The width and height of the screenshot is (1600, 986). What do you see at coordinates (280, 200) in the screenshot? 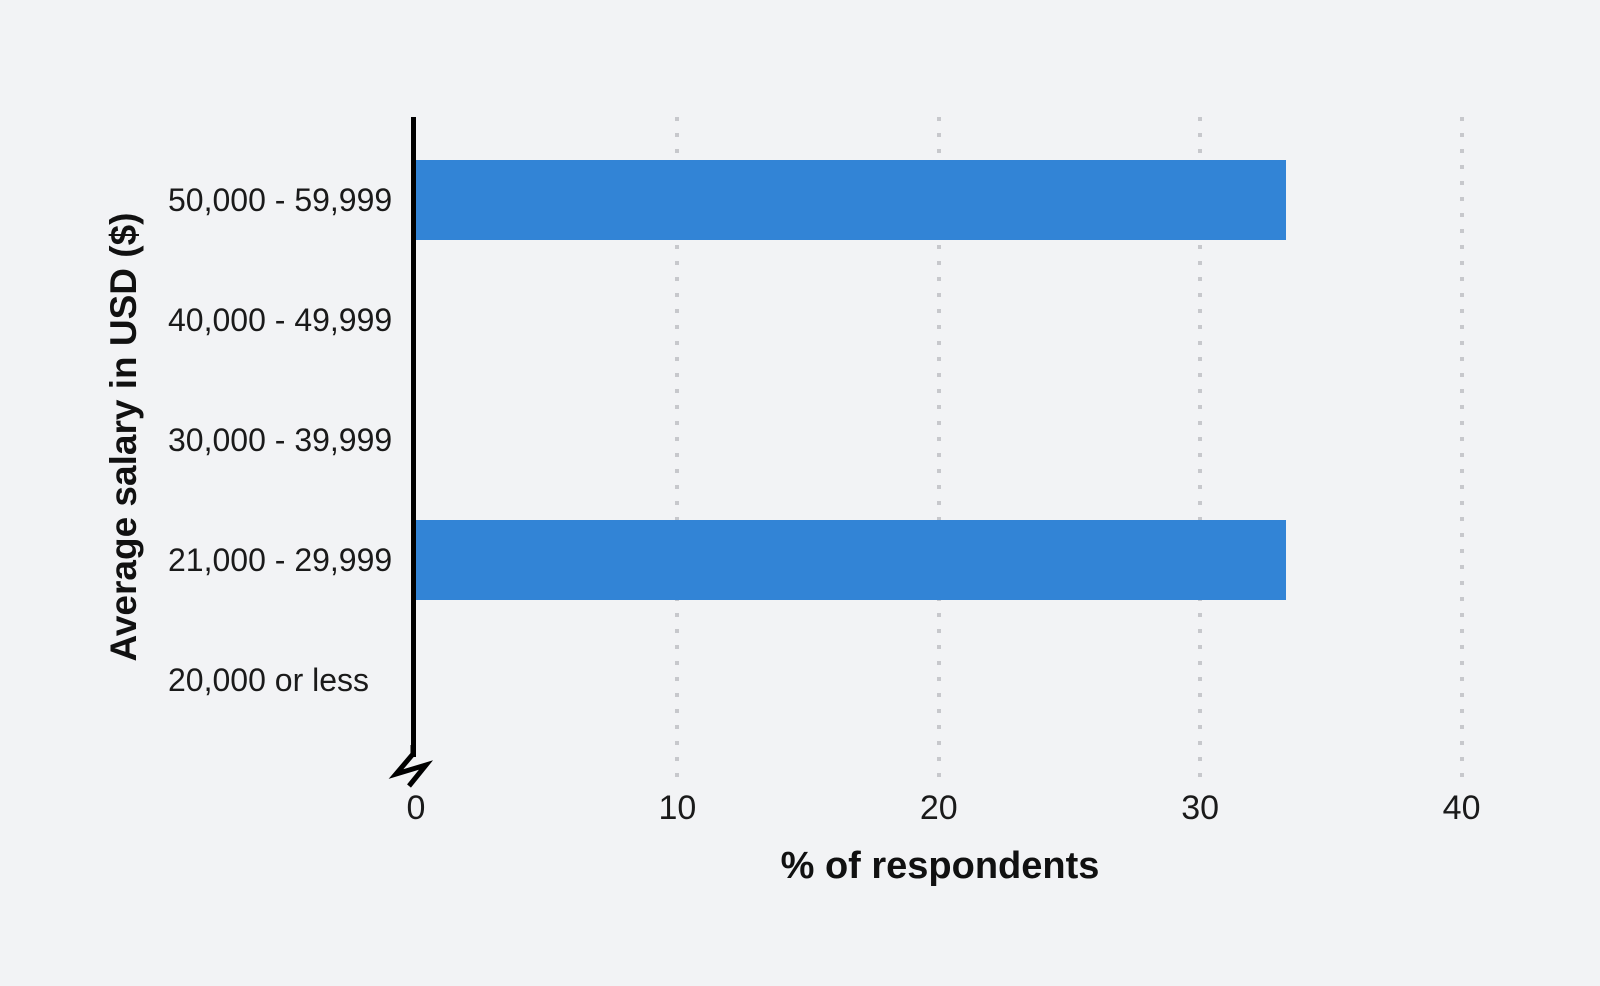
I see `category-label-0: 50,000 - 59,999` at bounding box center [280, 200].